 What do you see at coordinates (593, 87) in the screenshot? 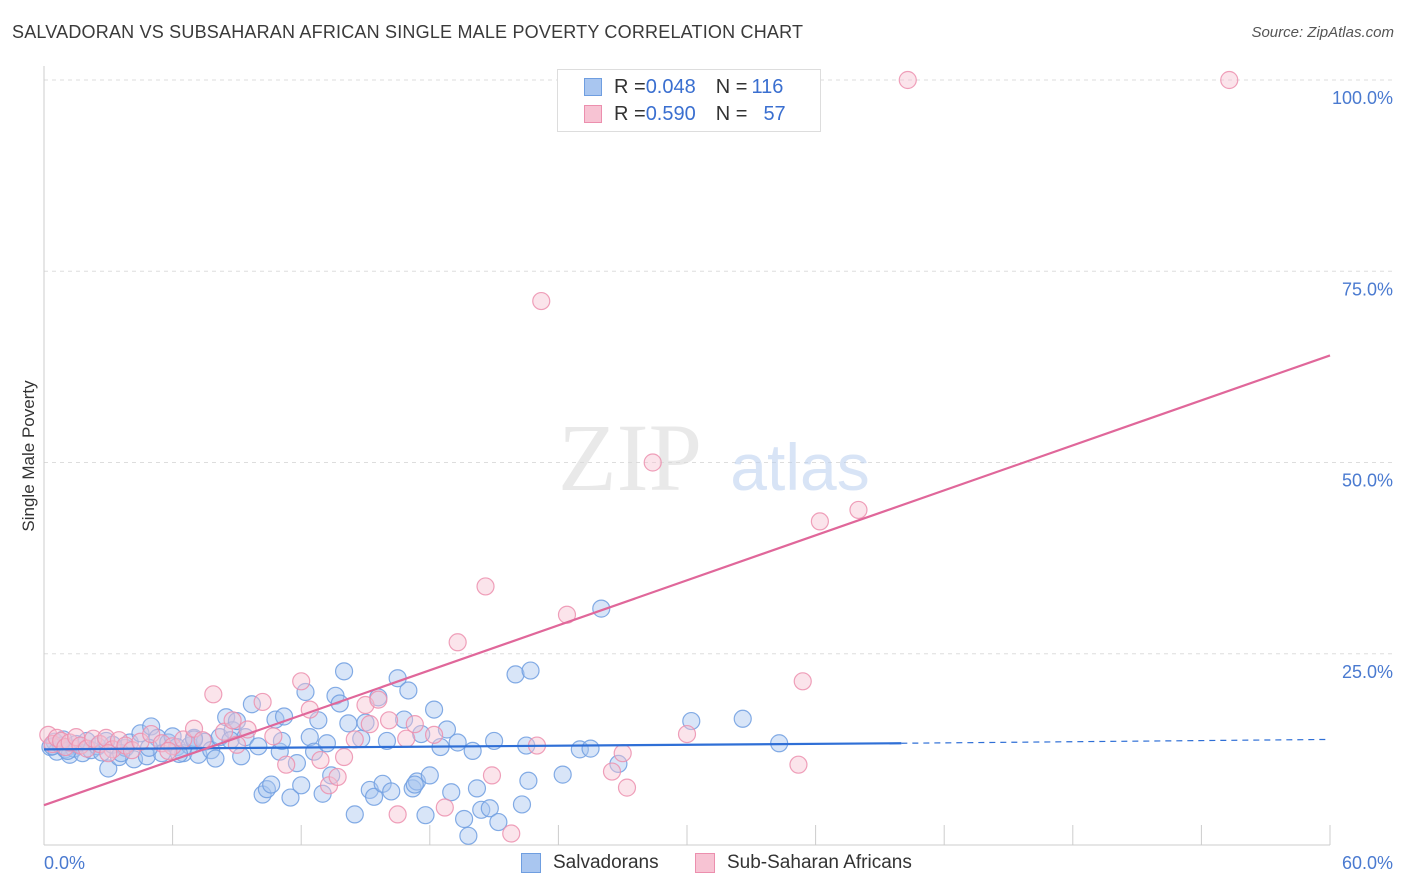
I see `legend-swatch-blue` at bounding box center [593, 87].